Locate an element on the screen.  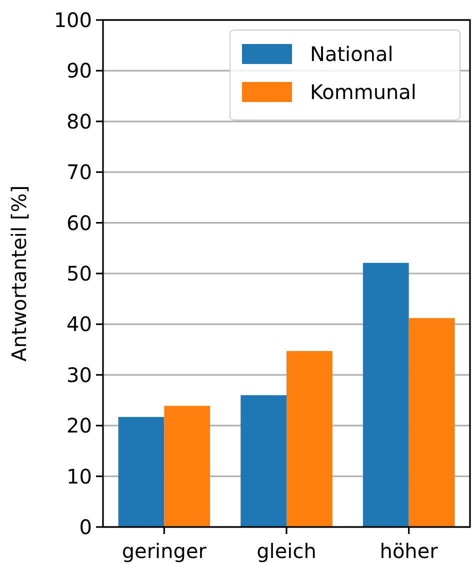
y-tick-label: 10 is located at coordinates (79, 476).